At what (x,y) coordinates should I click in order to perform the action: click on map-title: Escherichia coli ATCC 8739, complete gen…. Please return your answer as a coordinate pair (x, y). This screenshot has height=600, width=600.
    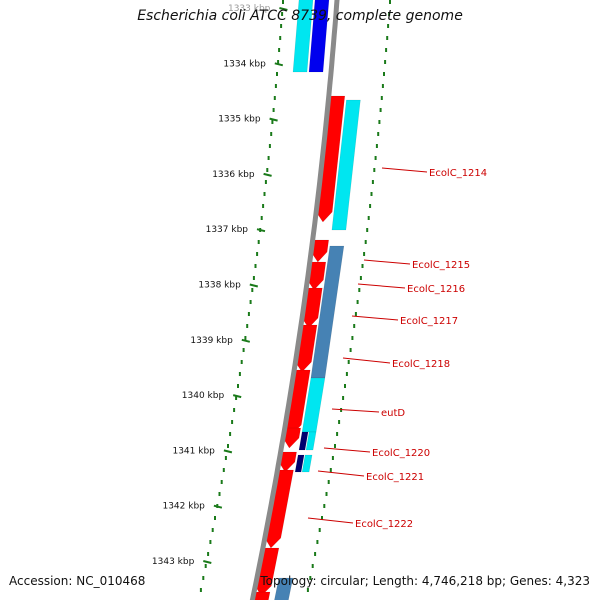
    Looking at the image, I should click on (300, 16).